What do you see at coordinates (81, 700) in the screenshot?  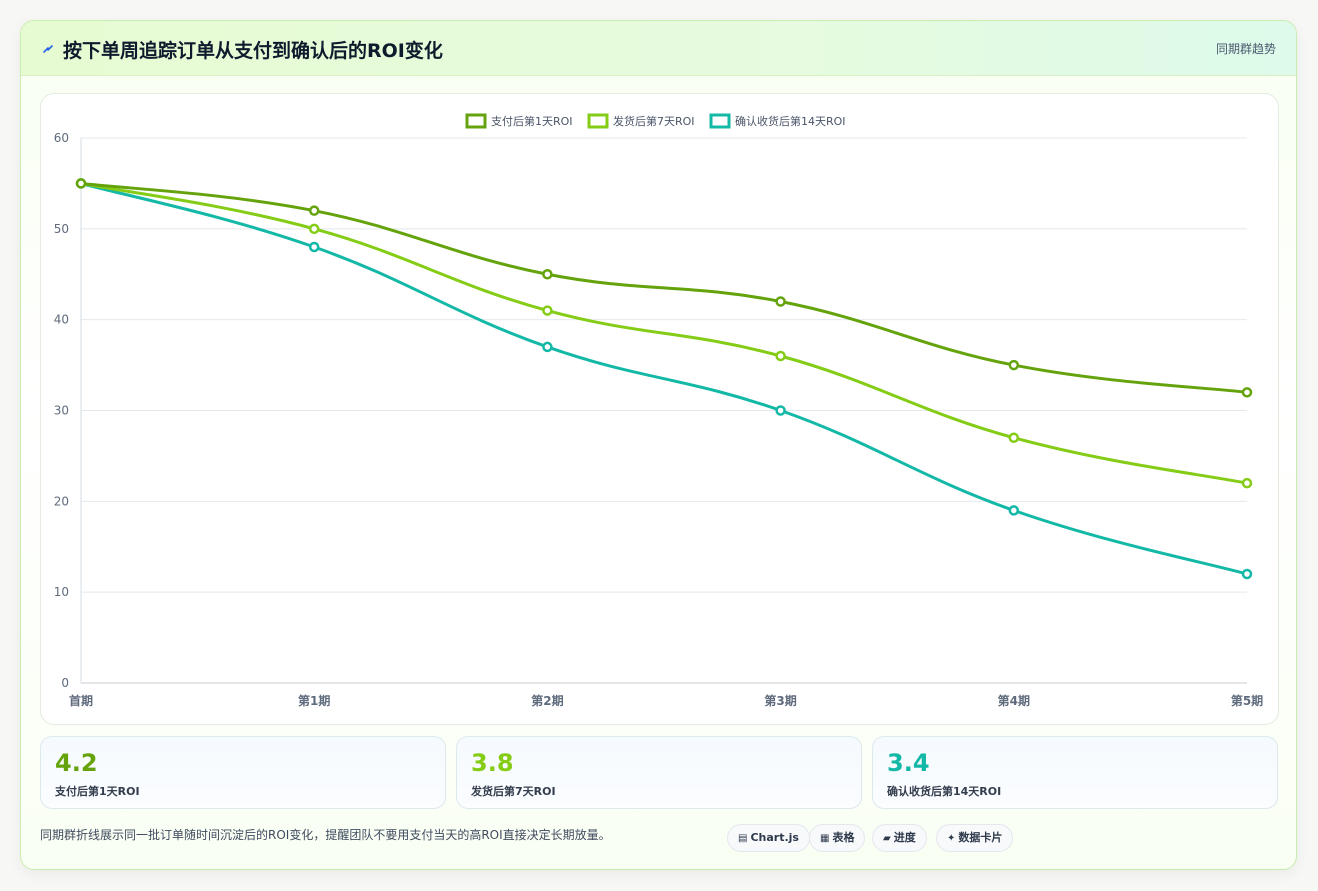 I see `x-tick-label: 首期` at bounding box center [81, 700].